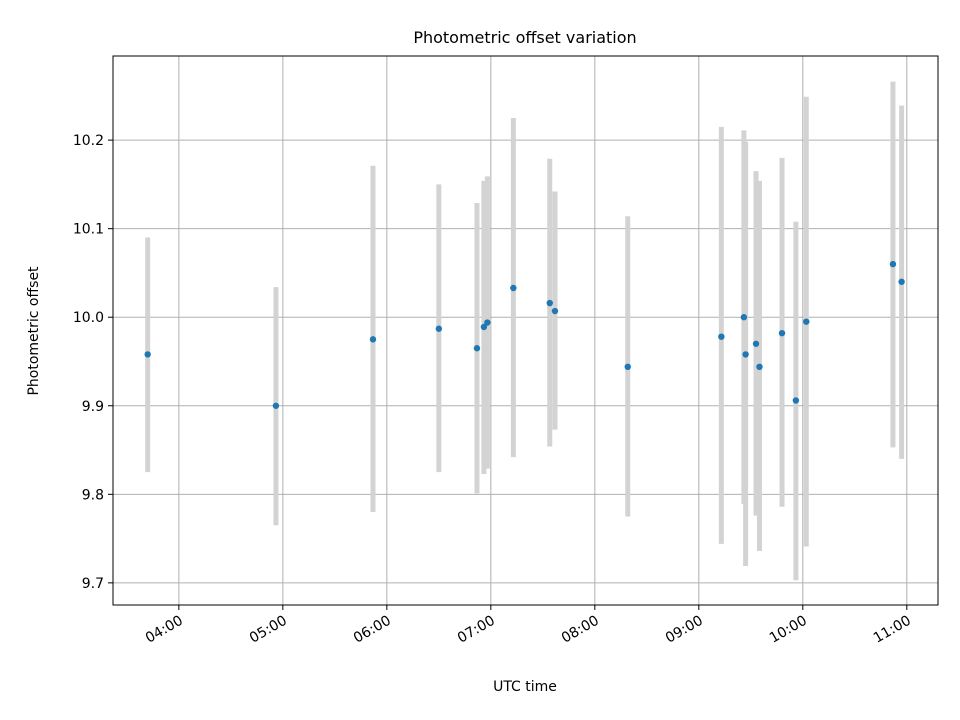 This screenshot has height=720, width=960. What do you see at coordinates (524, 37) in the screenshot?
I see `chart-title: Photometric offset variation` at bounding box center [524, 37].